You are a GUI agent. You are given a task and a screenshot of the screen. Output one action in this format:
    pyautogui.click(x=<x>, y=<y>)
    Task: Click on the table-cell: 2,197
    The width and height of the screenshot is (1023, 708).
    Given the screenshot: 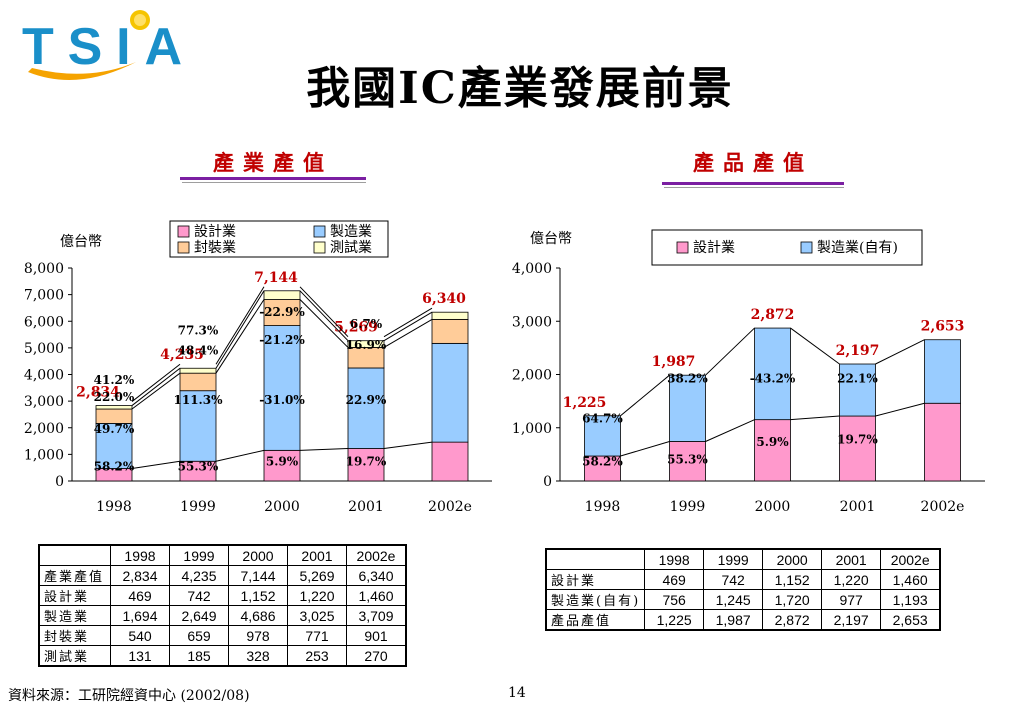 What is the action you would take?
    pyautogui.click(x=851, y=620)
    